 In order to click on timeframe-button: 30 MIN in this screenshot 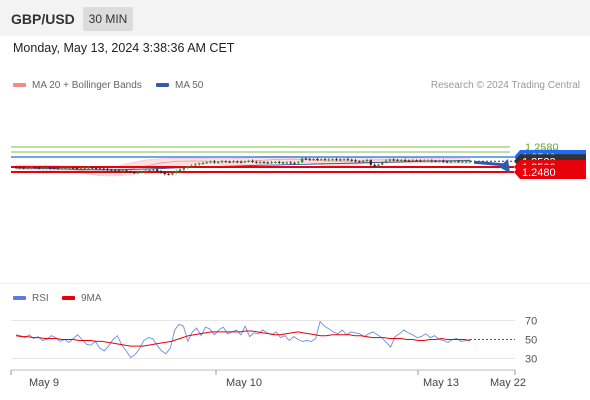, I will do `click(108, 19)`.